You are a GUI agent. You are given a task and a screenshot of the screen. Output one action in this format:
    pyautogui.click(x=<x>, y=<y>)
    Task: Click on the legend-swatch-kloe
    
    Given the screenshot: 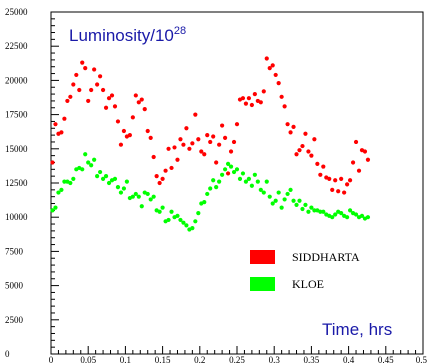 What is the action you would take?
    pyautogui.click(x=262, y=284)
    